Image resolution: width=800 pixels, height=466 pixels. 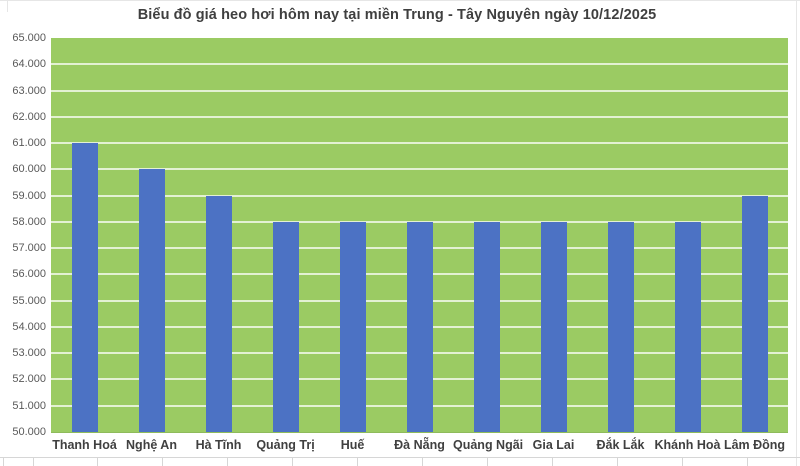 I want to click on x-tick-label: Đắk Lắk, so click(x=620, y=445).